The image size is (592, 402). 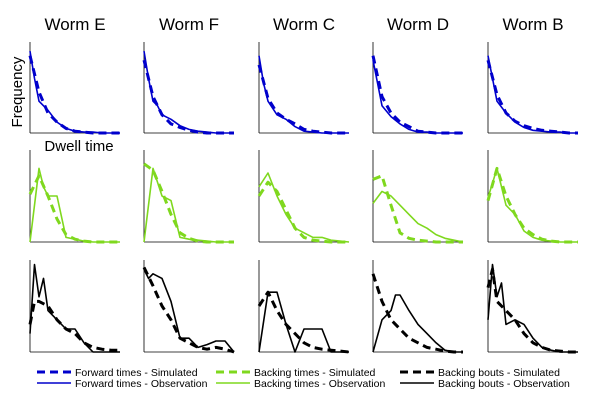 I want to click on legend-label: Backing bouts - Observation, so click(x=504, y=384).